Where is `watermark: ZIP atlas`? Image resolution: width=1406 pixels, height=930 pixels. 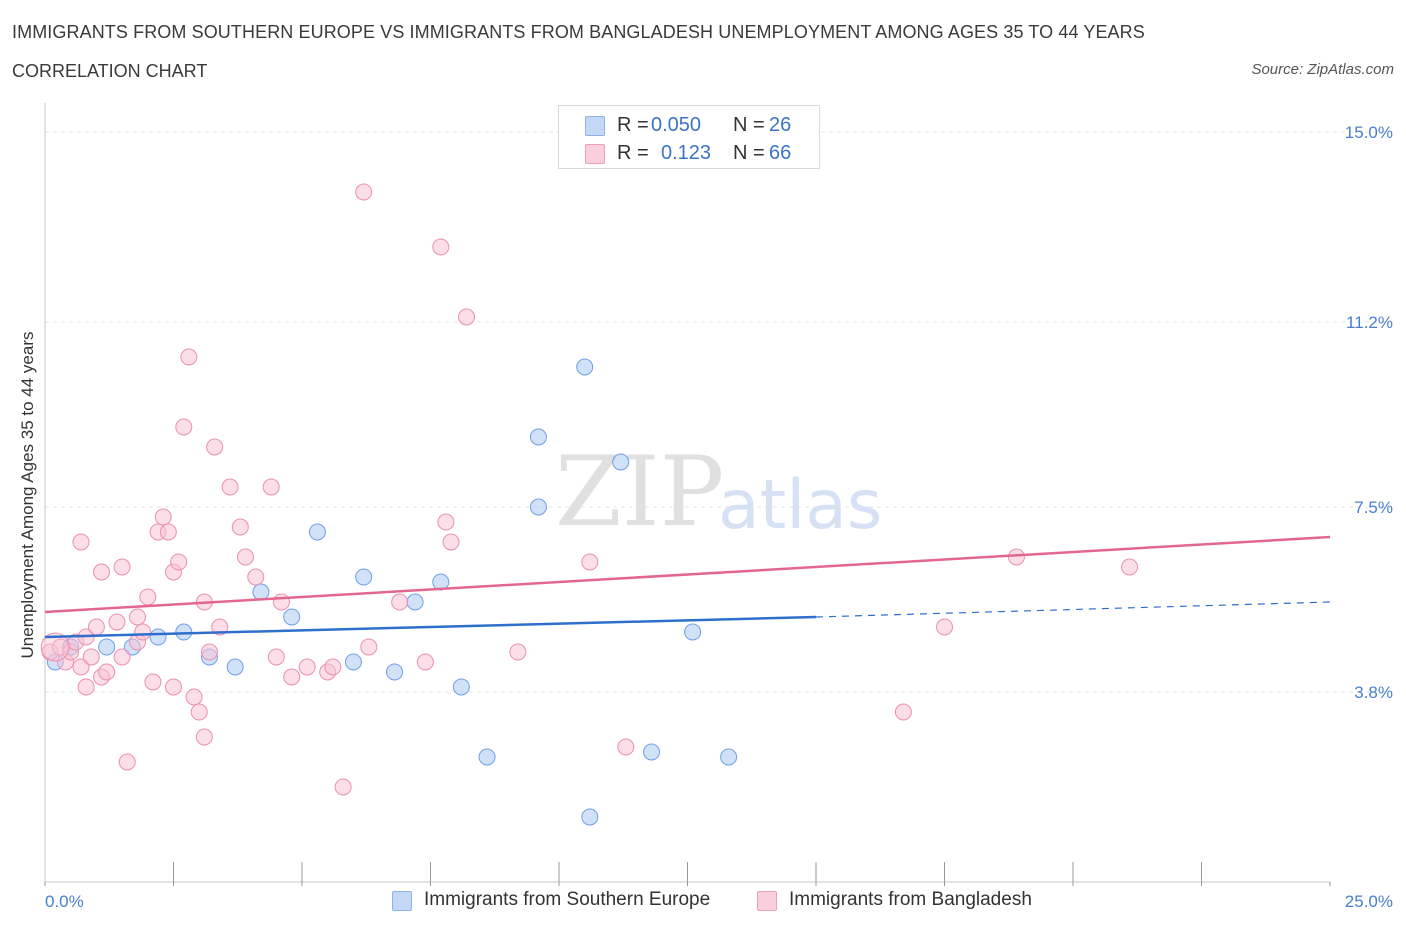 watermark: ZIP atlas is located at coordinates (718, 492).